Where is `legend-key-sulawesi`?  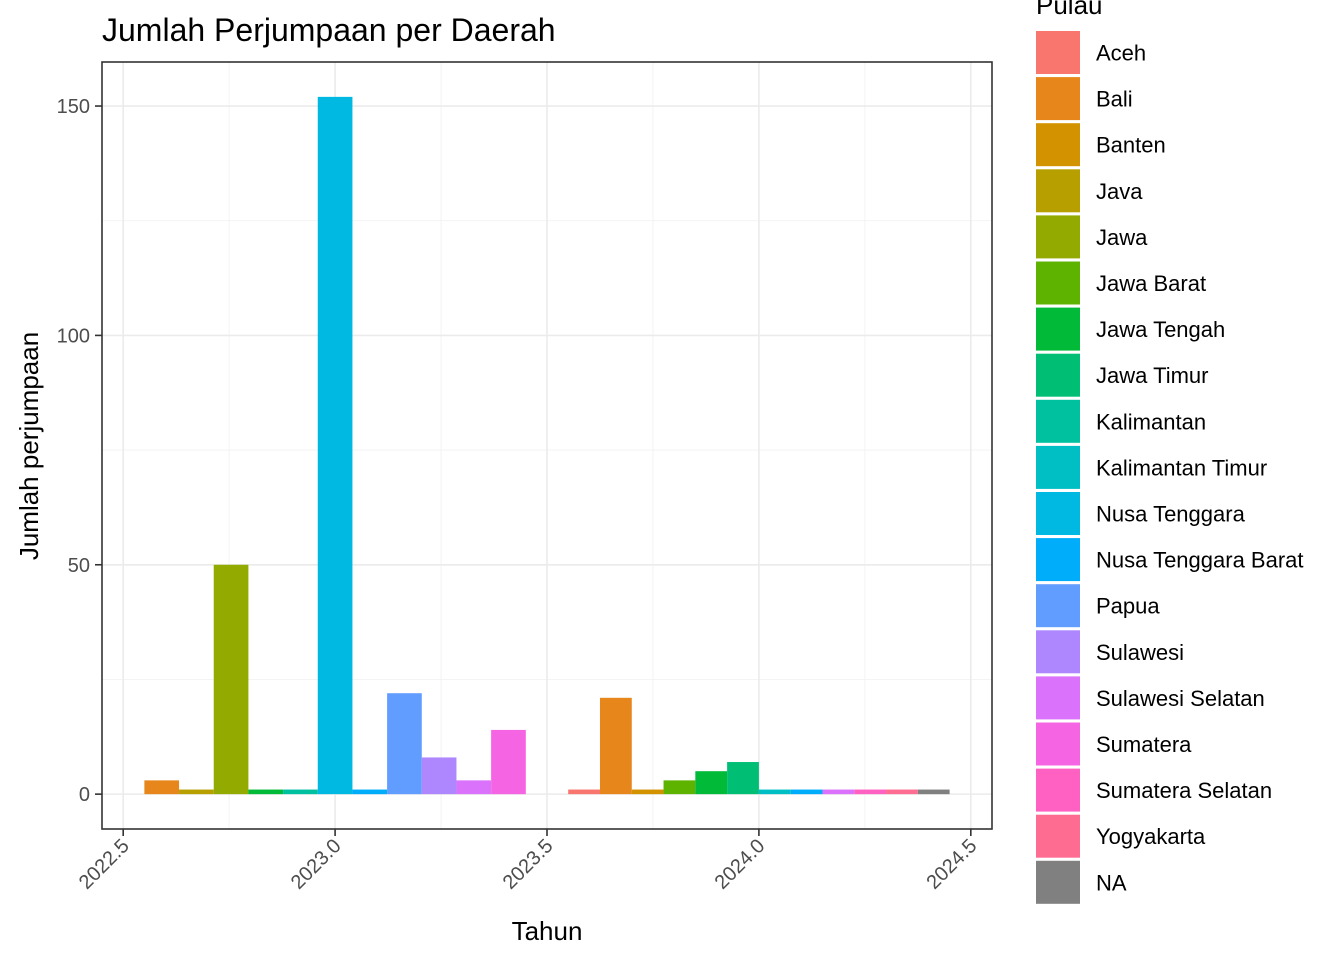 legend-key-sulawesi is located at coordinates (1058, 652).